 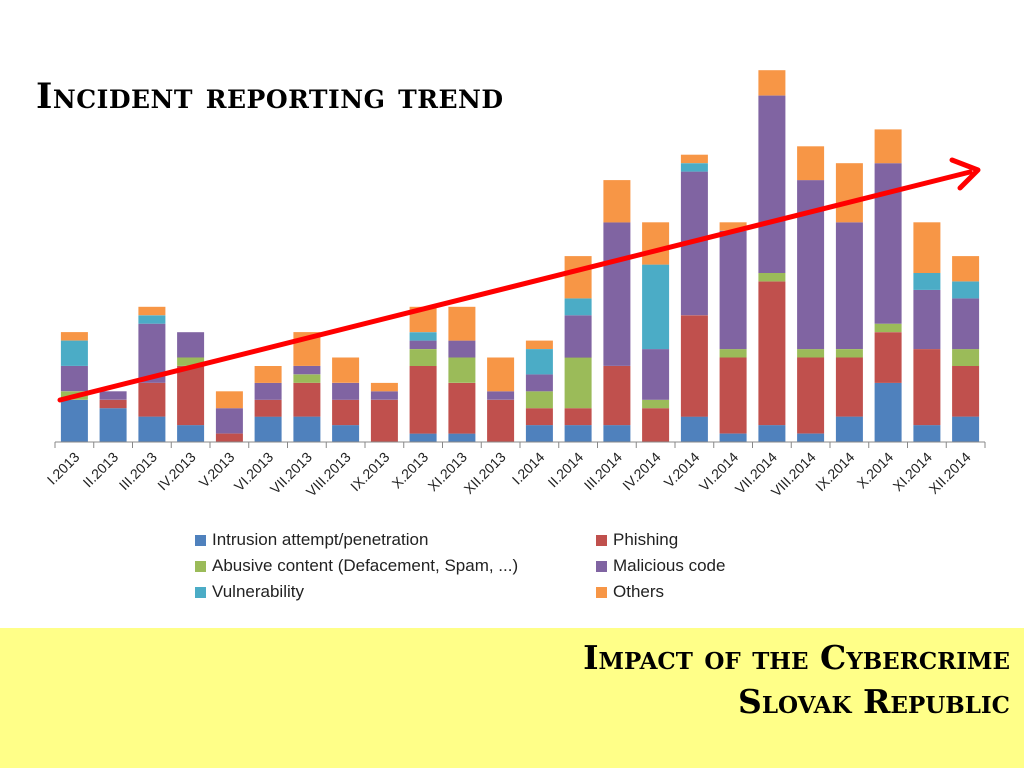 What do you see at coordinates (733, 290) in the screenshot?
I see `bar-segment-4-VI.2014` at bounding box center [733, 290].